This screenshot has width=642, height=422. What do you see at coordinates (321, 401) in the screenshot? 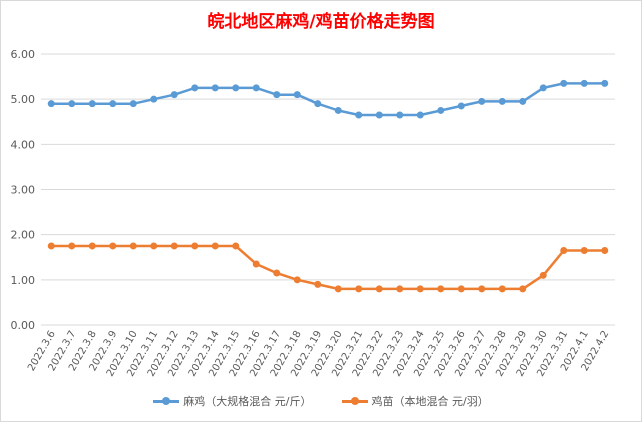
I see `legend: 麻鸡（大规格混合 元/斤） 鸡苗（本地混合 元/羽）` at bounding box center [321, 401].